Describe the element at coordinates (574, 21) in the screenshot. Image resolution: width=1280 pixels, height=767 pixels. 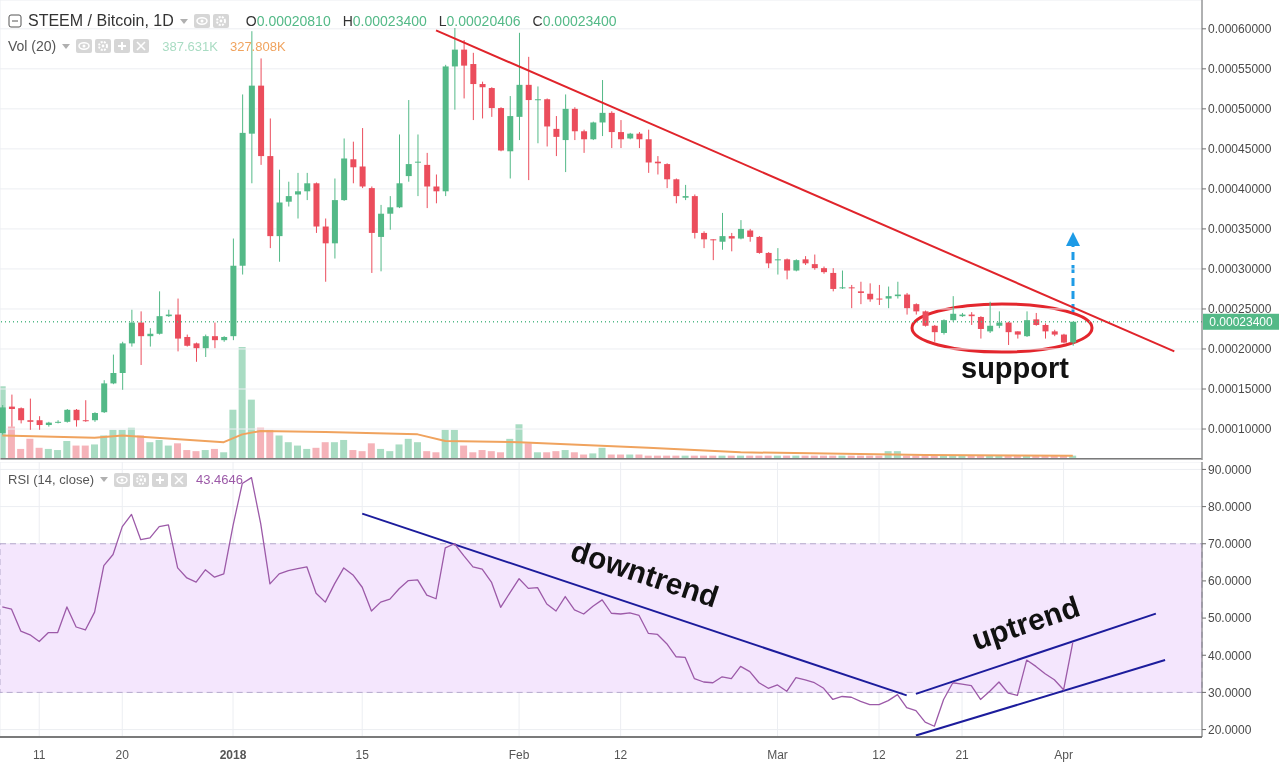
I see `annotation: C0.00023400` at that location.